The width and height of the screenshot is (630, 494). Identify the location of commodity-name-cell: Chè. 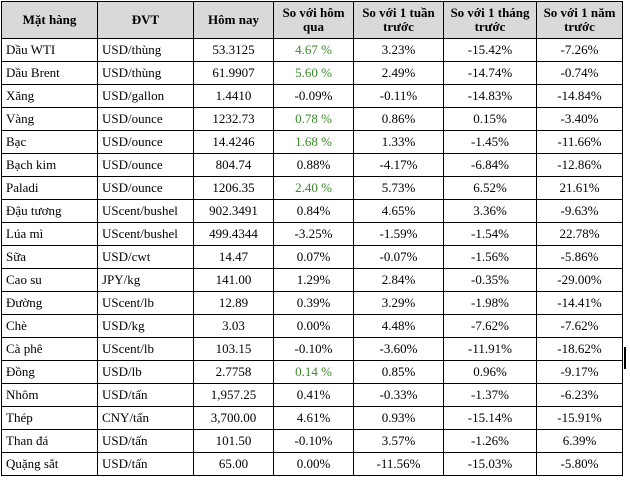
(49, 326).